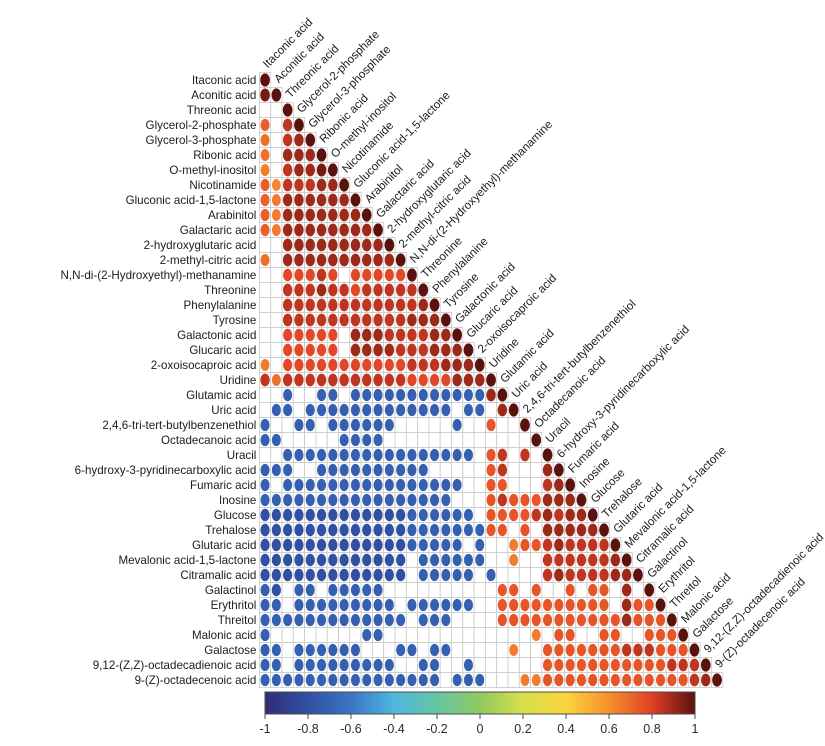 The image size is (825, 746). I want to click on row-label: 2,4,6-tri-tert-butylbenzenethiol, so click(179, 425).